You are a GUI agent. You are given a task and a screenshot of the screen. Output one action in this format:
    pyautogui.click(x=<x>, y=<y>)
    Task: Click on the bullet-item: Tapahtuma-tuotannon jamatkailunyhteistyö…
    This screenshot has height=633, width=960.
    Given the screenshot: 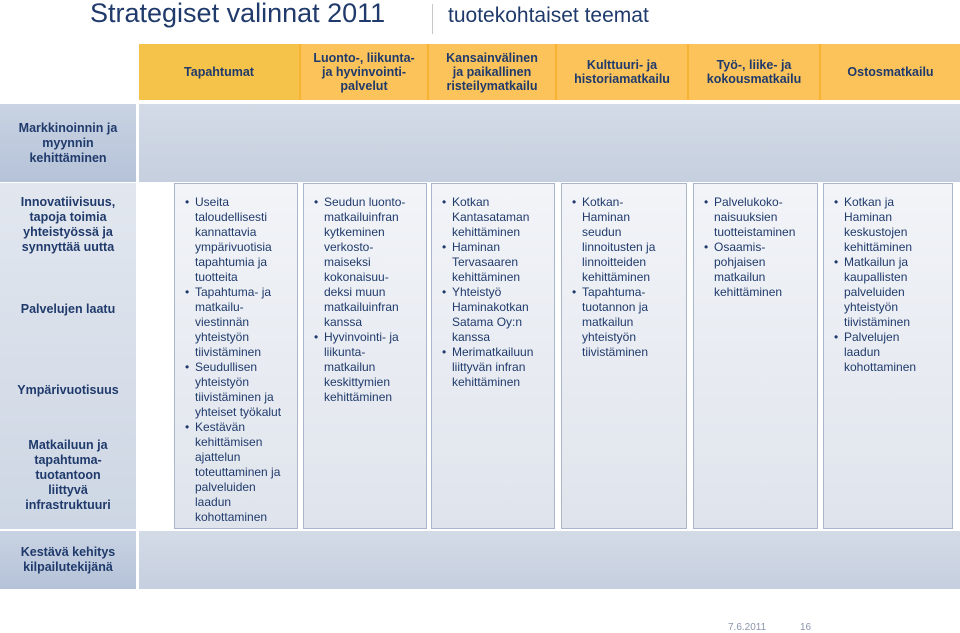 What is the action you would take?
    pyautogui.click(x=627, y=322)
    